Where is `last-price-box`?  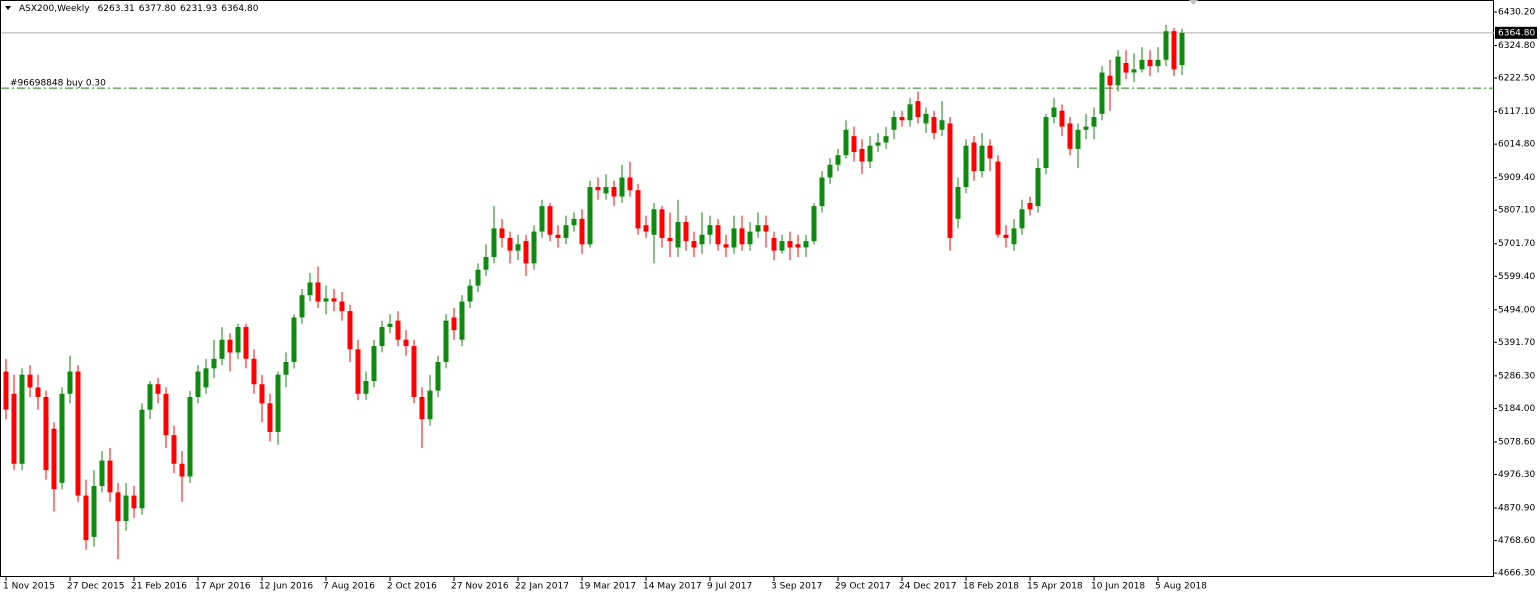
last-price-box is located at coordinates (1516, 32).